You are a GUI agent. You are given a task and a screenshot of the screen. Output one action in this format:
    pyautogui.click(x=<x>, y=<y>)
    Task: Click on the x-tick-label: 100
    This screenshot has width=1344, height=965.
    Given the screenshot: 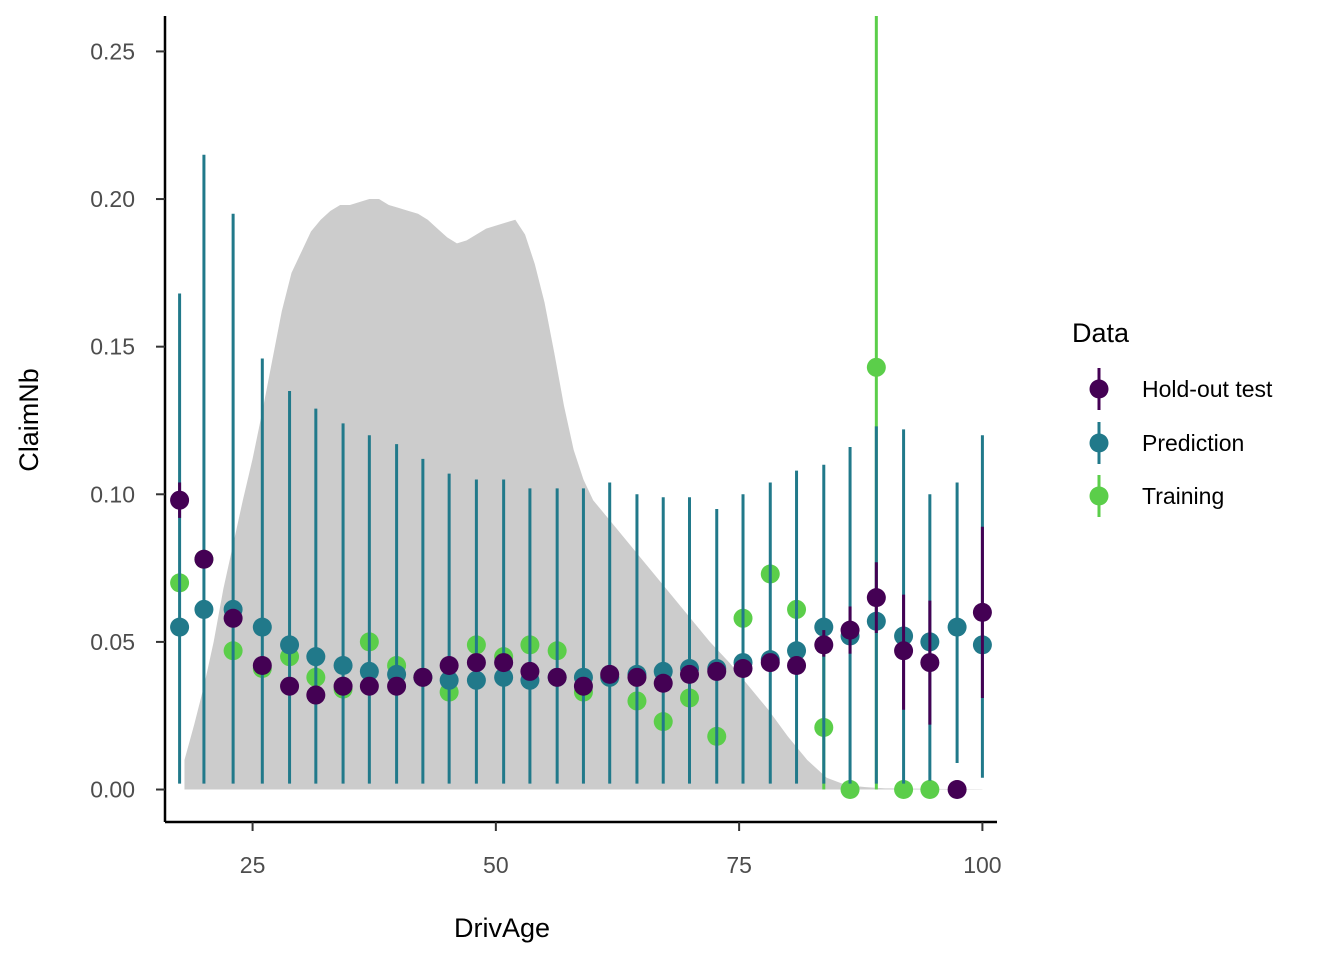 What is the action you would take?
    pyautogui.click(x=982, y=865)
    